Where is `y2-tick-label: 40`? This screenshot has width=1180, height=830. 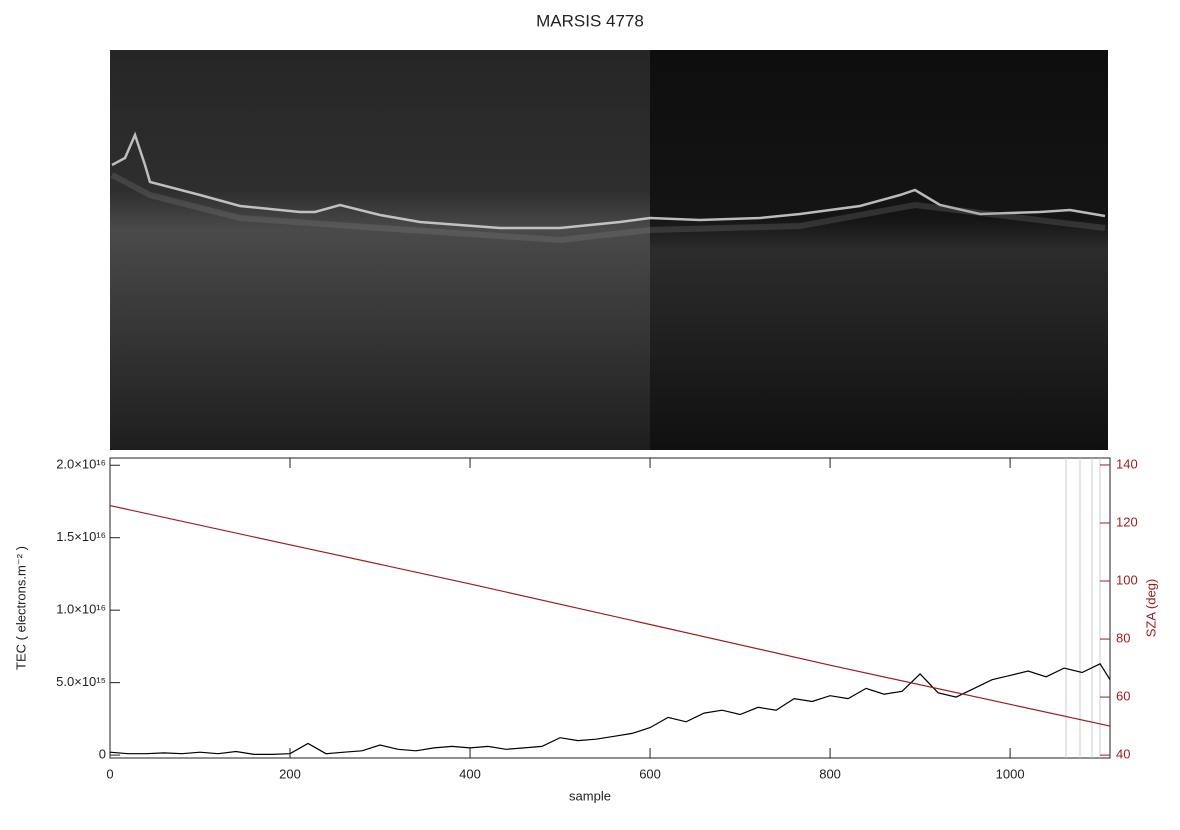
y2-tick-label: 40 is located at coordinates (1123, 754).